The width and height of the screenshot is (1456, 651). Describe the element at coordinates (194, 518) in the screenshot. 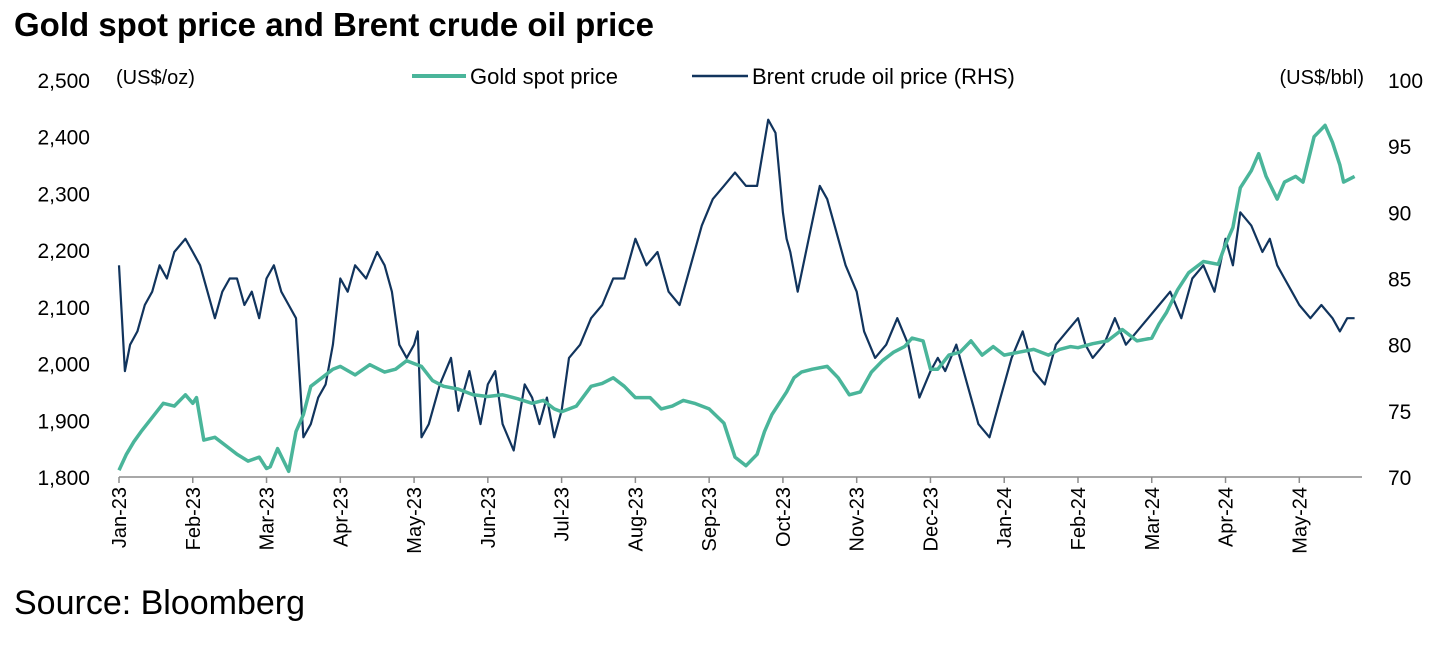

I see `x-tick-label: Feb-23` at that location.